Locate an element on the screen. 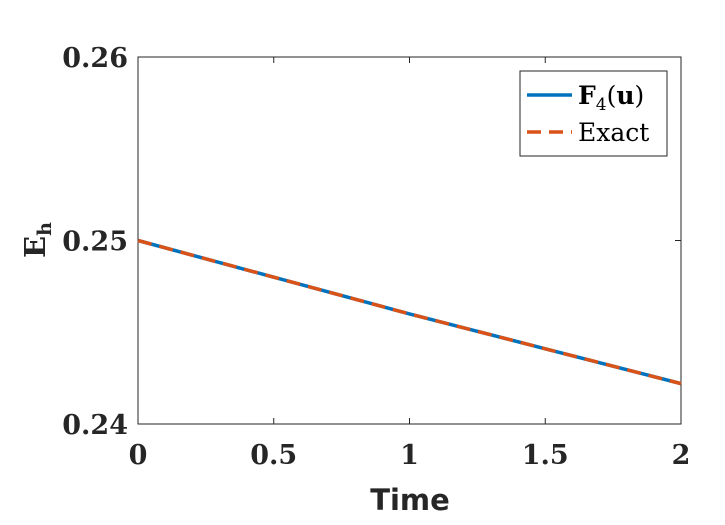 The width and height of the screenshot is (725, 525). legend-label-series-0-u: u is located at coordinates (625, 95).